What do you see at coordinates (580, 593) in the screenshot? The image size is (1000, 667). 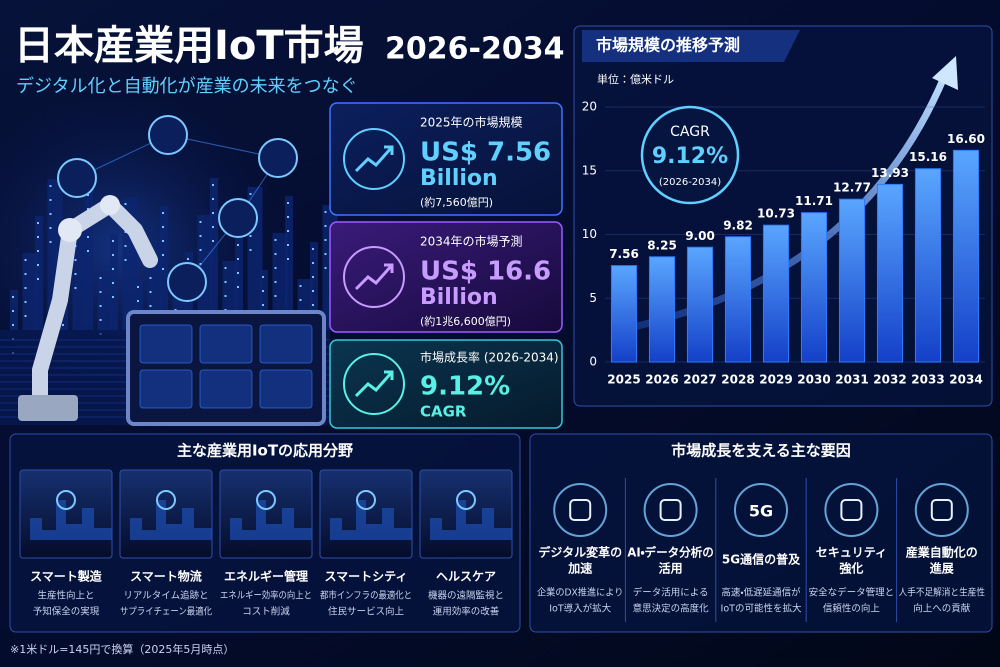 I see `driver-desc: 企業のDX推進により` at bounding box center [580, 593].